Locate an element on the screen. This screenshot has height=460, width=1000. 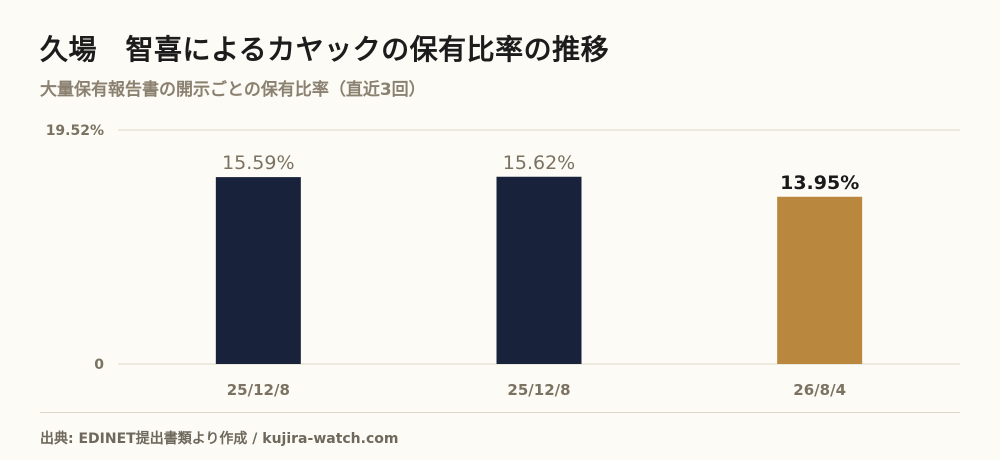
chart-subtitle: 大量保有報告書の開示ごとの保有比率（直近3回） is located at coordinates (233, 90).